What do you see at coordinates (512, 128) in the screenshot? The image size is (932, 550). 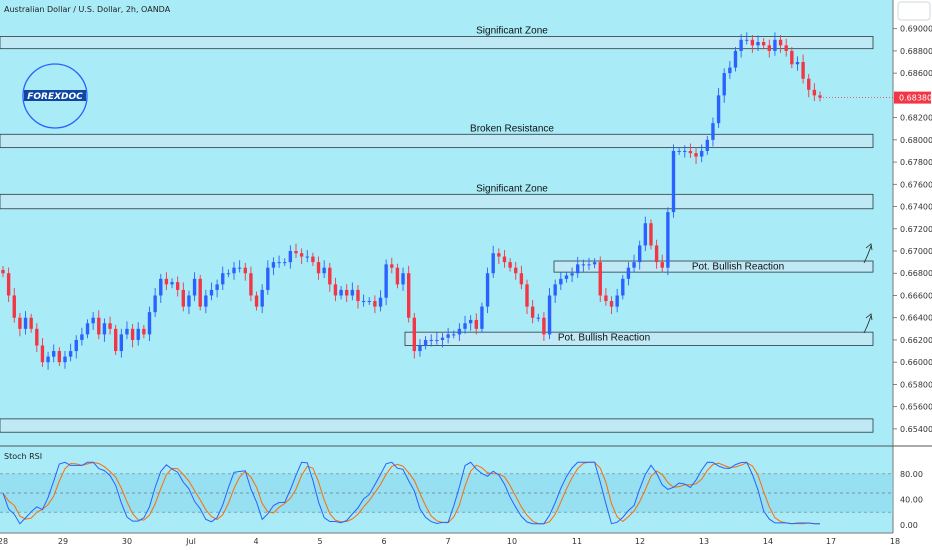 I see `zone-label: Broken Resistance` at bounding box center [512, 128].